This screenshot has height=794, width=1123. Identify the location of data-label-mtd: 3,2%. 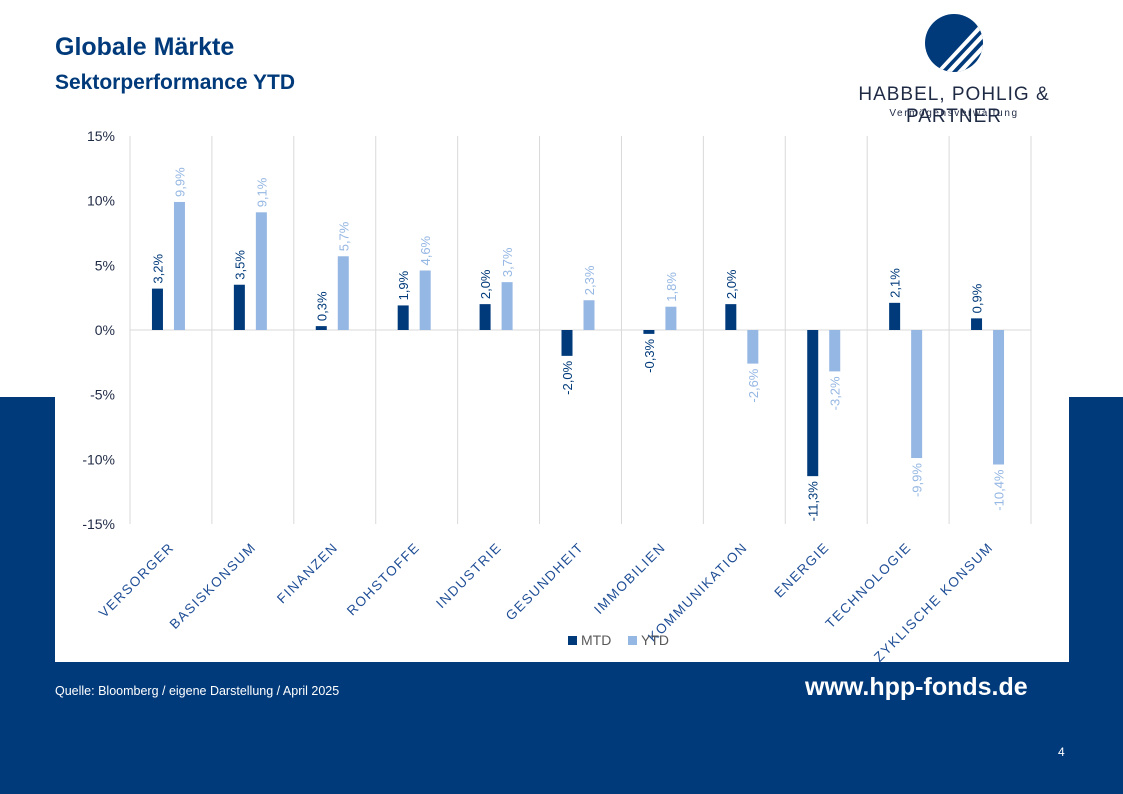
(157, 269).